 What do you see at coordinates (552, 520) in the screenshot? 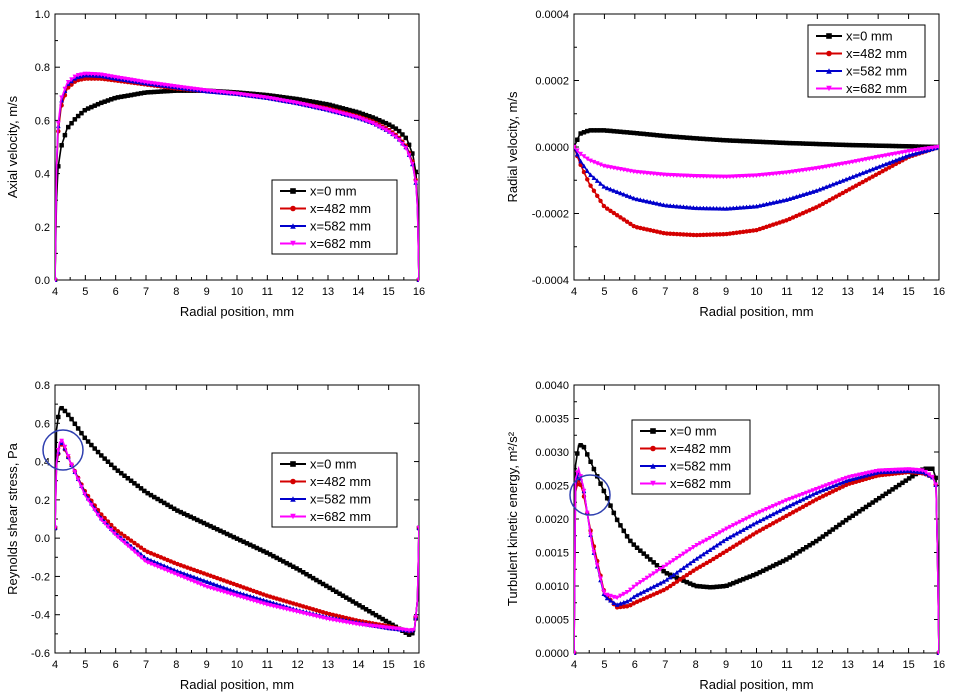
I see `y-tick-label: 0.0020` at bounding box center [552, 520].